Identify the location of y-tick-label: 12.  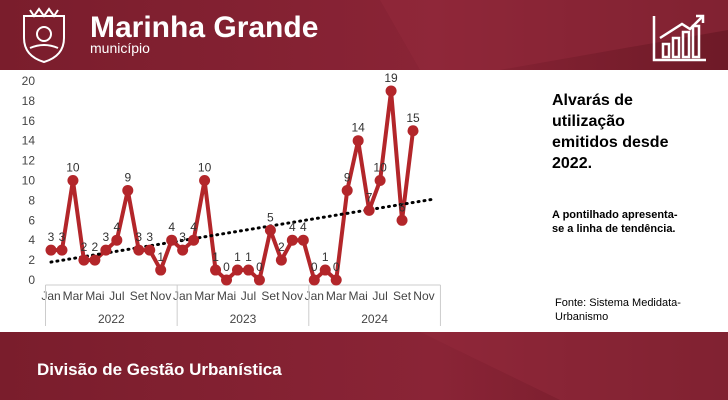
(29, 161).